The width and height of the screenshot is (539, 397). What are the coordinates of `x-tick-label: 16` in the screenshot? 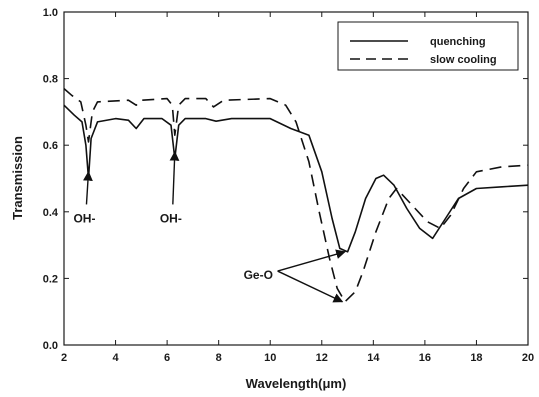 It's located at (425, 358).